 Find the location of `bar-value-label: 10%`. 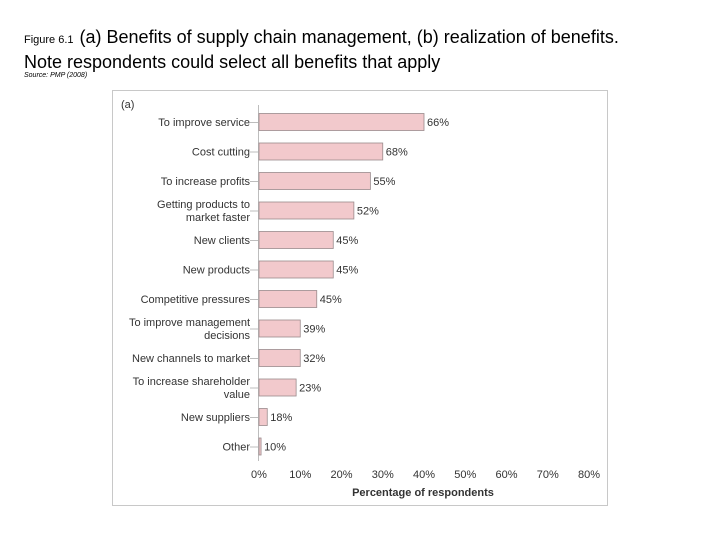

bar-value-label: 10% is located at coordinates (275, 448).